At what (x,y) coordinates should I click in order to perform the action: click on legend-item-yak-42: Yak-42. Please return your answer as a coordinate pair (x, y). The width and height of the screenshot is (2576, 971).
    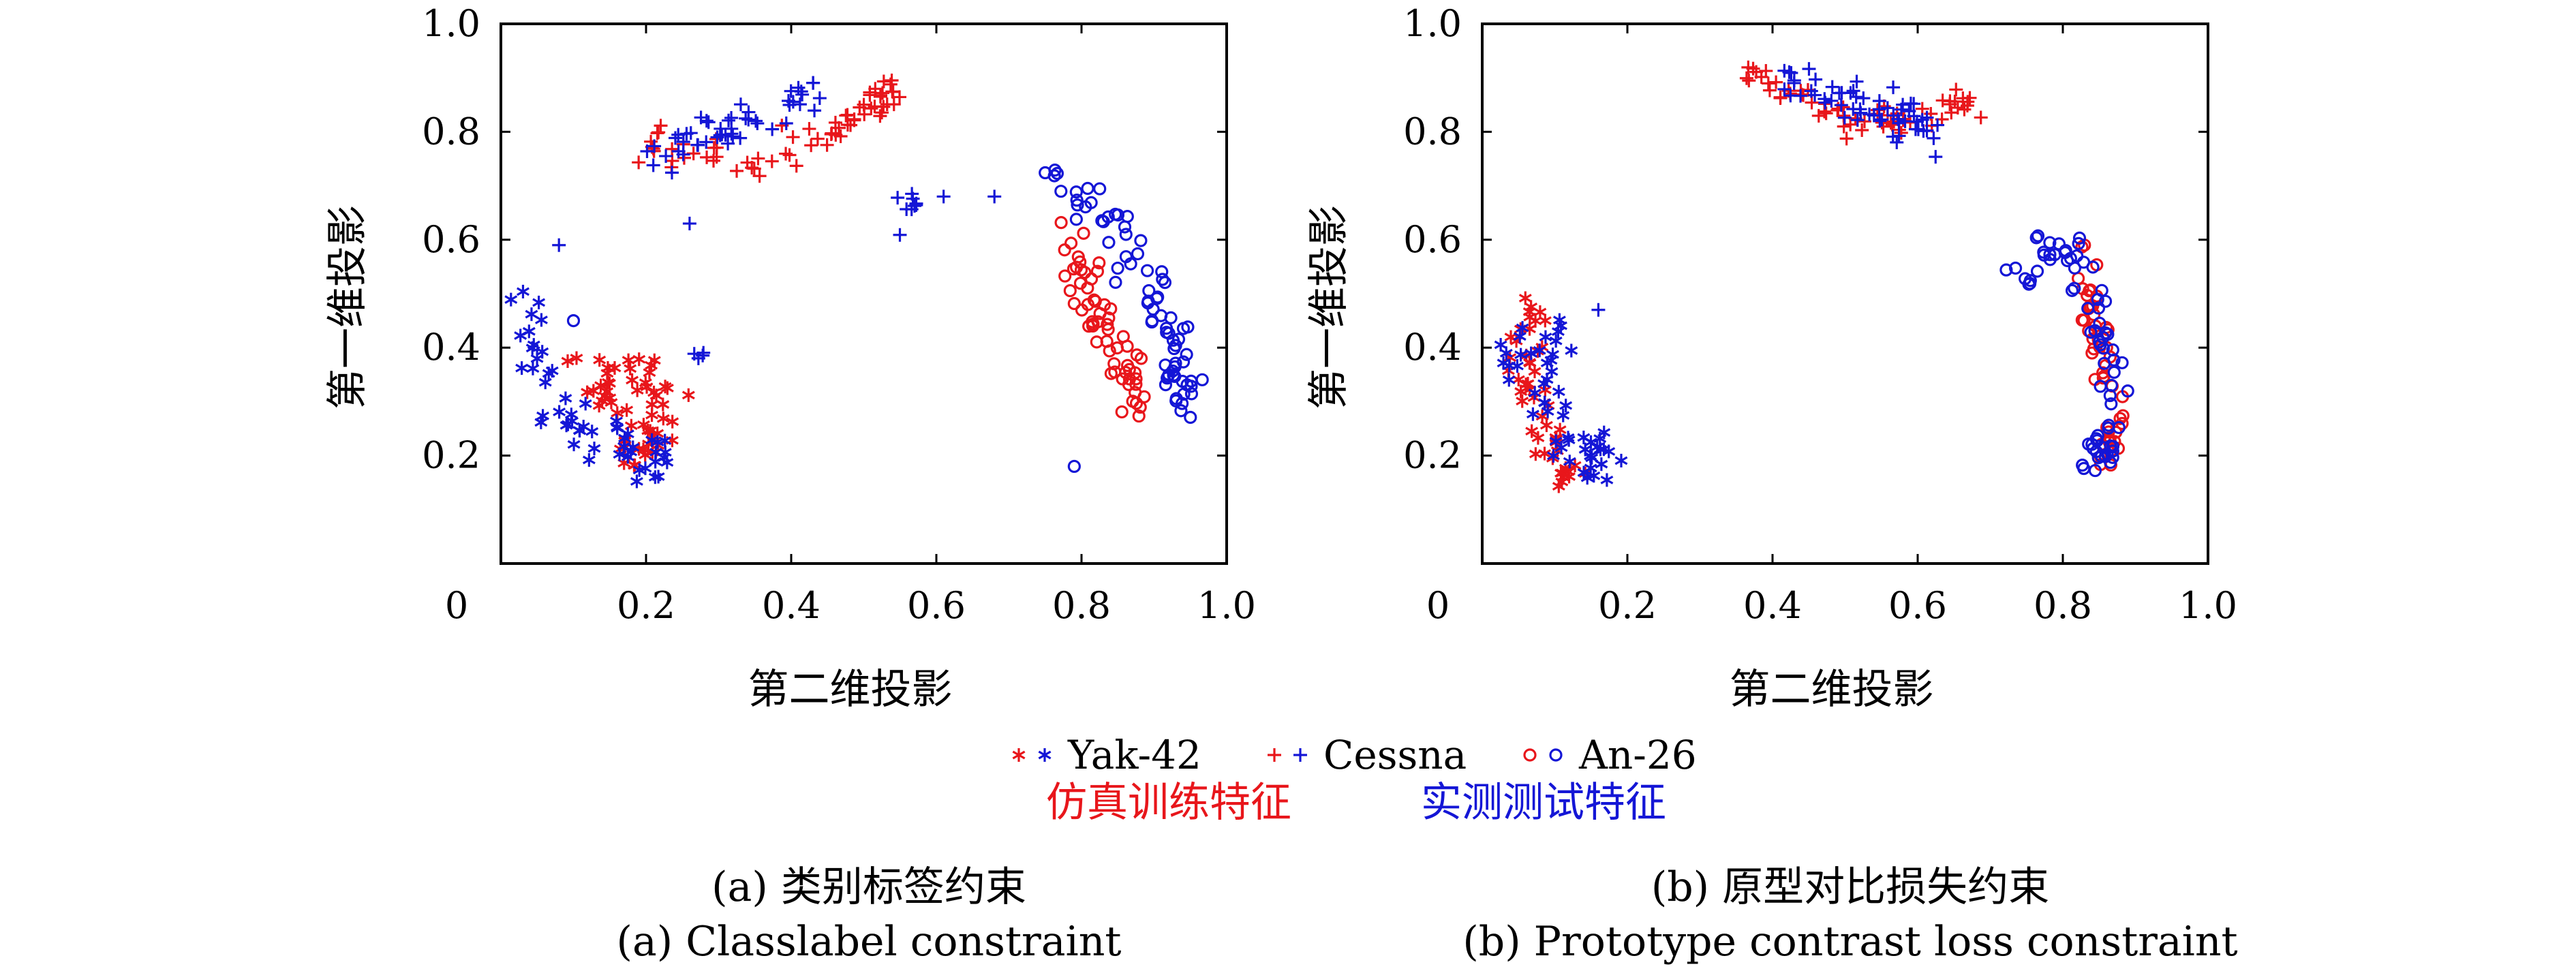
    Looking at the image, I should click on (1106, 755).